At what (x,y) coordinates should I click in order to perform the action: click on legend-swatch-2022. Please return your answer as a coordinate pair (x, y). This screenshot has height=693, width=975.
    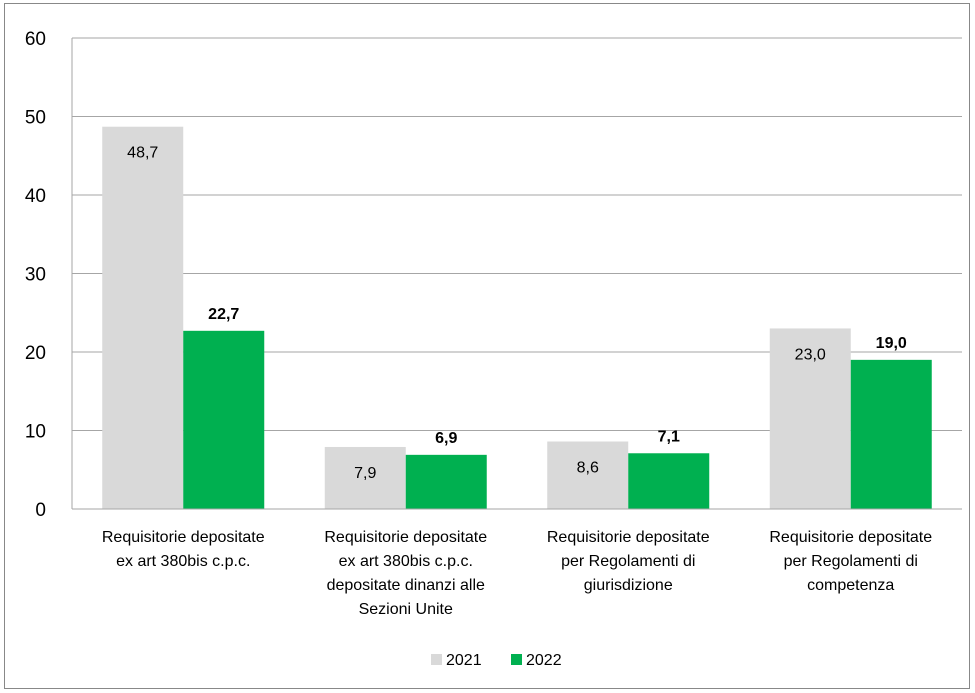
    Looking at the image, I should click on (516, 659).